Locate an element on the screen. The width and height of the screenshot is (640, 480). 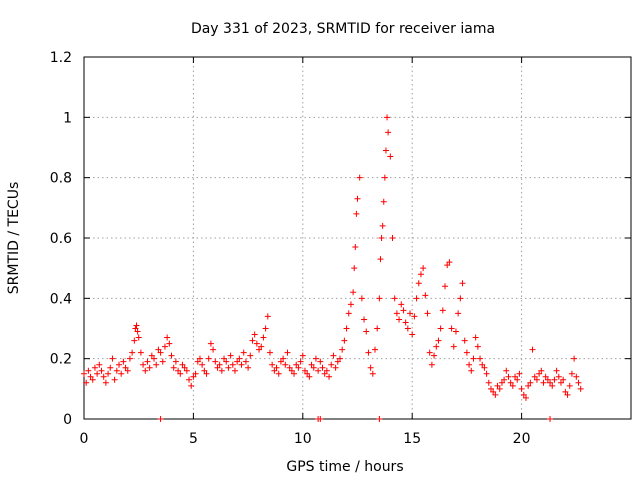
x-tick-label: 0 is located at coordinates (84, 439).